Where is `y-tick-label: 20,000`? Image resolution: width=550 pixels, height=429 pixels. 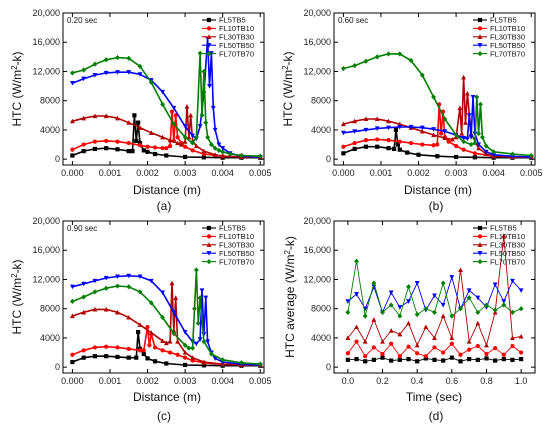 y-tick-label: 20,000 is located at coordinates (46, 13).